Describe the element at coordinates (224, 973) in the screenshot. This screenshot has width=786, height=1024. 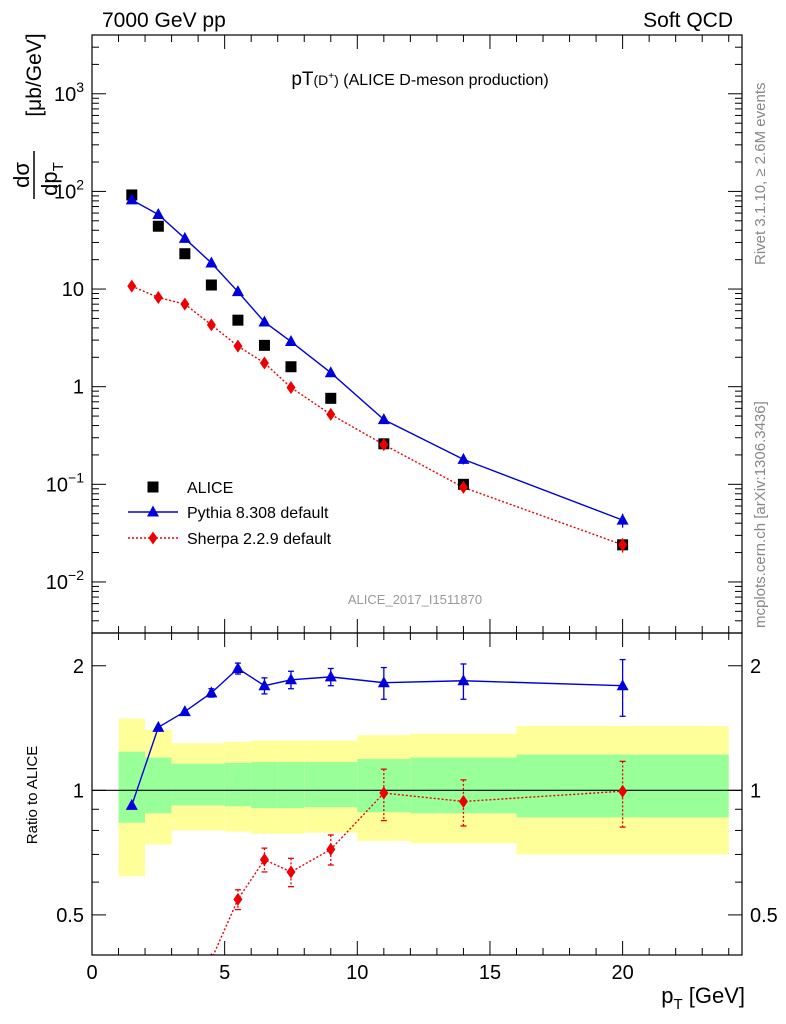
I see `x-tick-label: 5` at that location.